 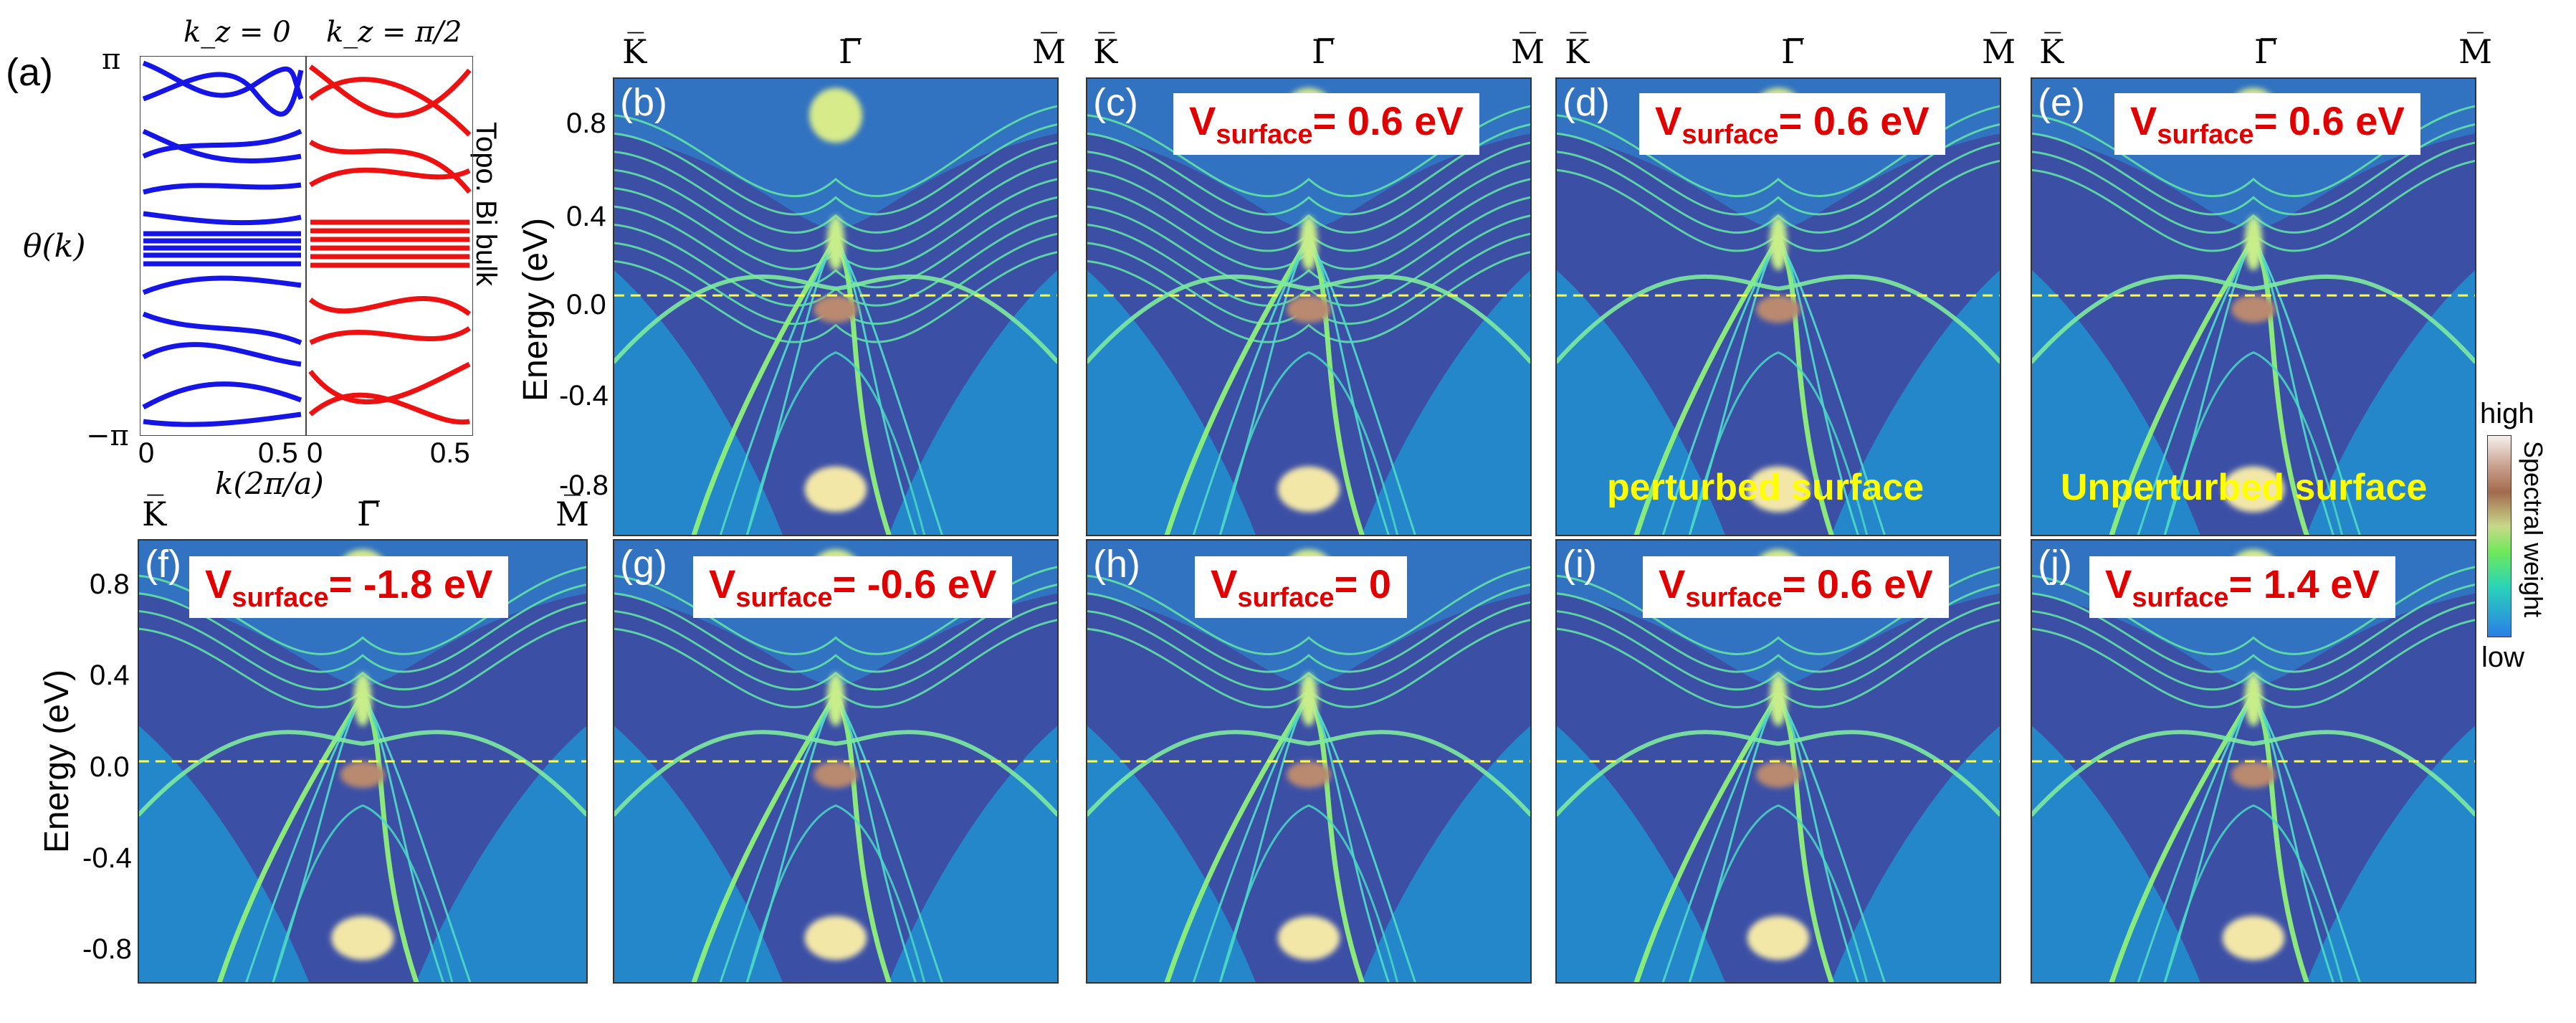 What do you see at coordinates (146, 453) in the screenshot?
I see `xtick-0-left: 0` at bounding box center [146, 453].